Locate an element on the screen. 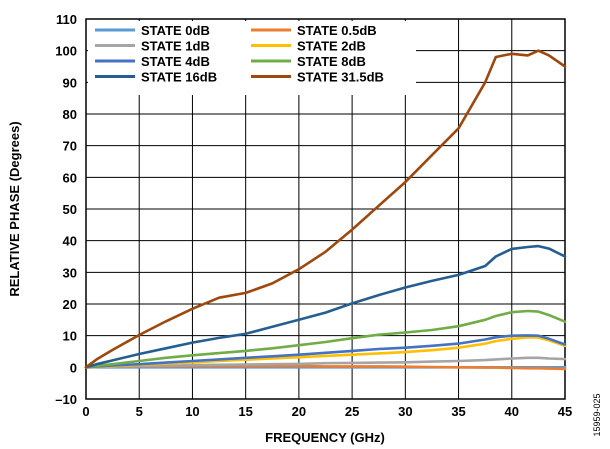 The image size is (610, 449). y-tick-label: 100 is located at coordinates (66, 51).